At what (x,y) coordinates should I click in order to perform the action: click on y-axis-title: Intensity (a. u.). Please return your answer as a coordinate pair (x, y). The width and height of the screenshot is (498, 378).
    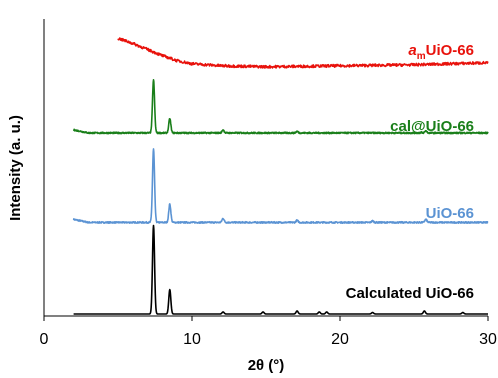
    Looking at the image, I should click on (15, 168).